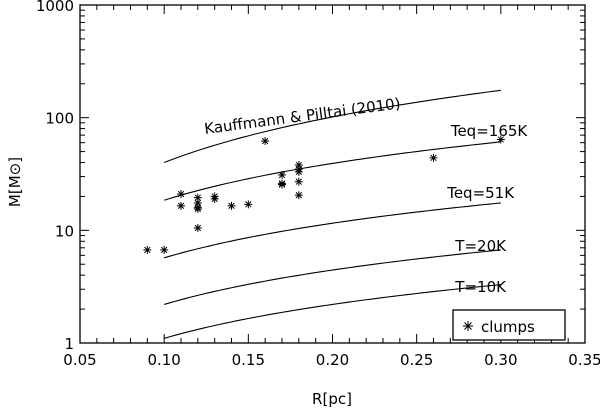  Describe the element at coordinates (302, 116) in the screenshot. I see `curve-label: Kauffmann & Pilltai (2010)` at that location.